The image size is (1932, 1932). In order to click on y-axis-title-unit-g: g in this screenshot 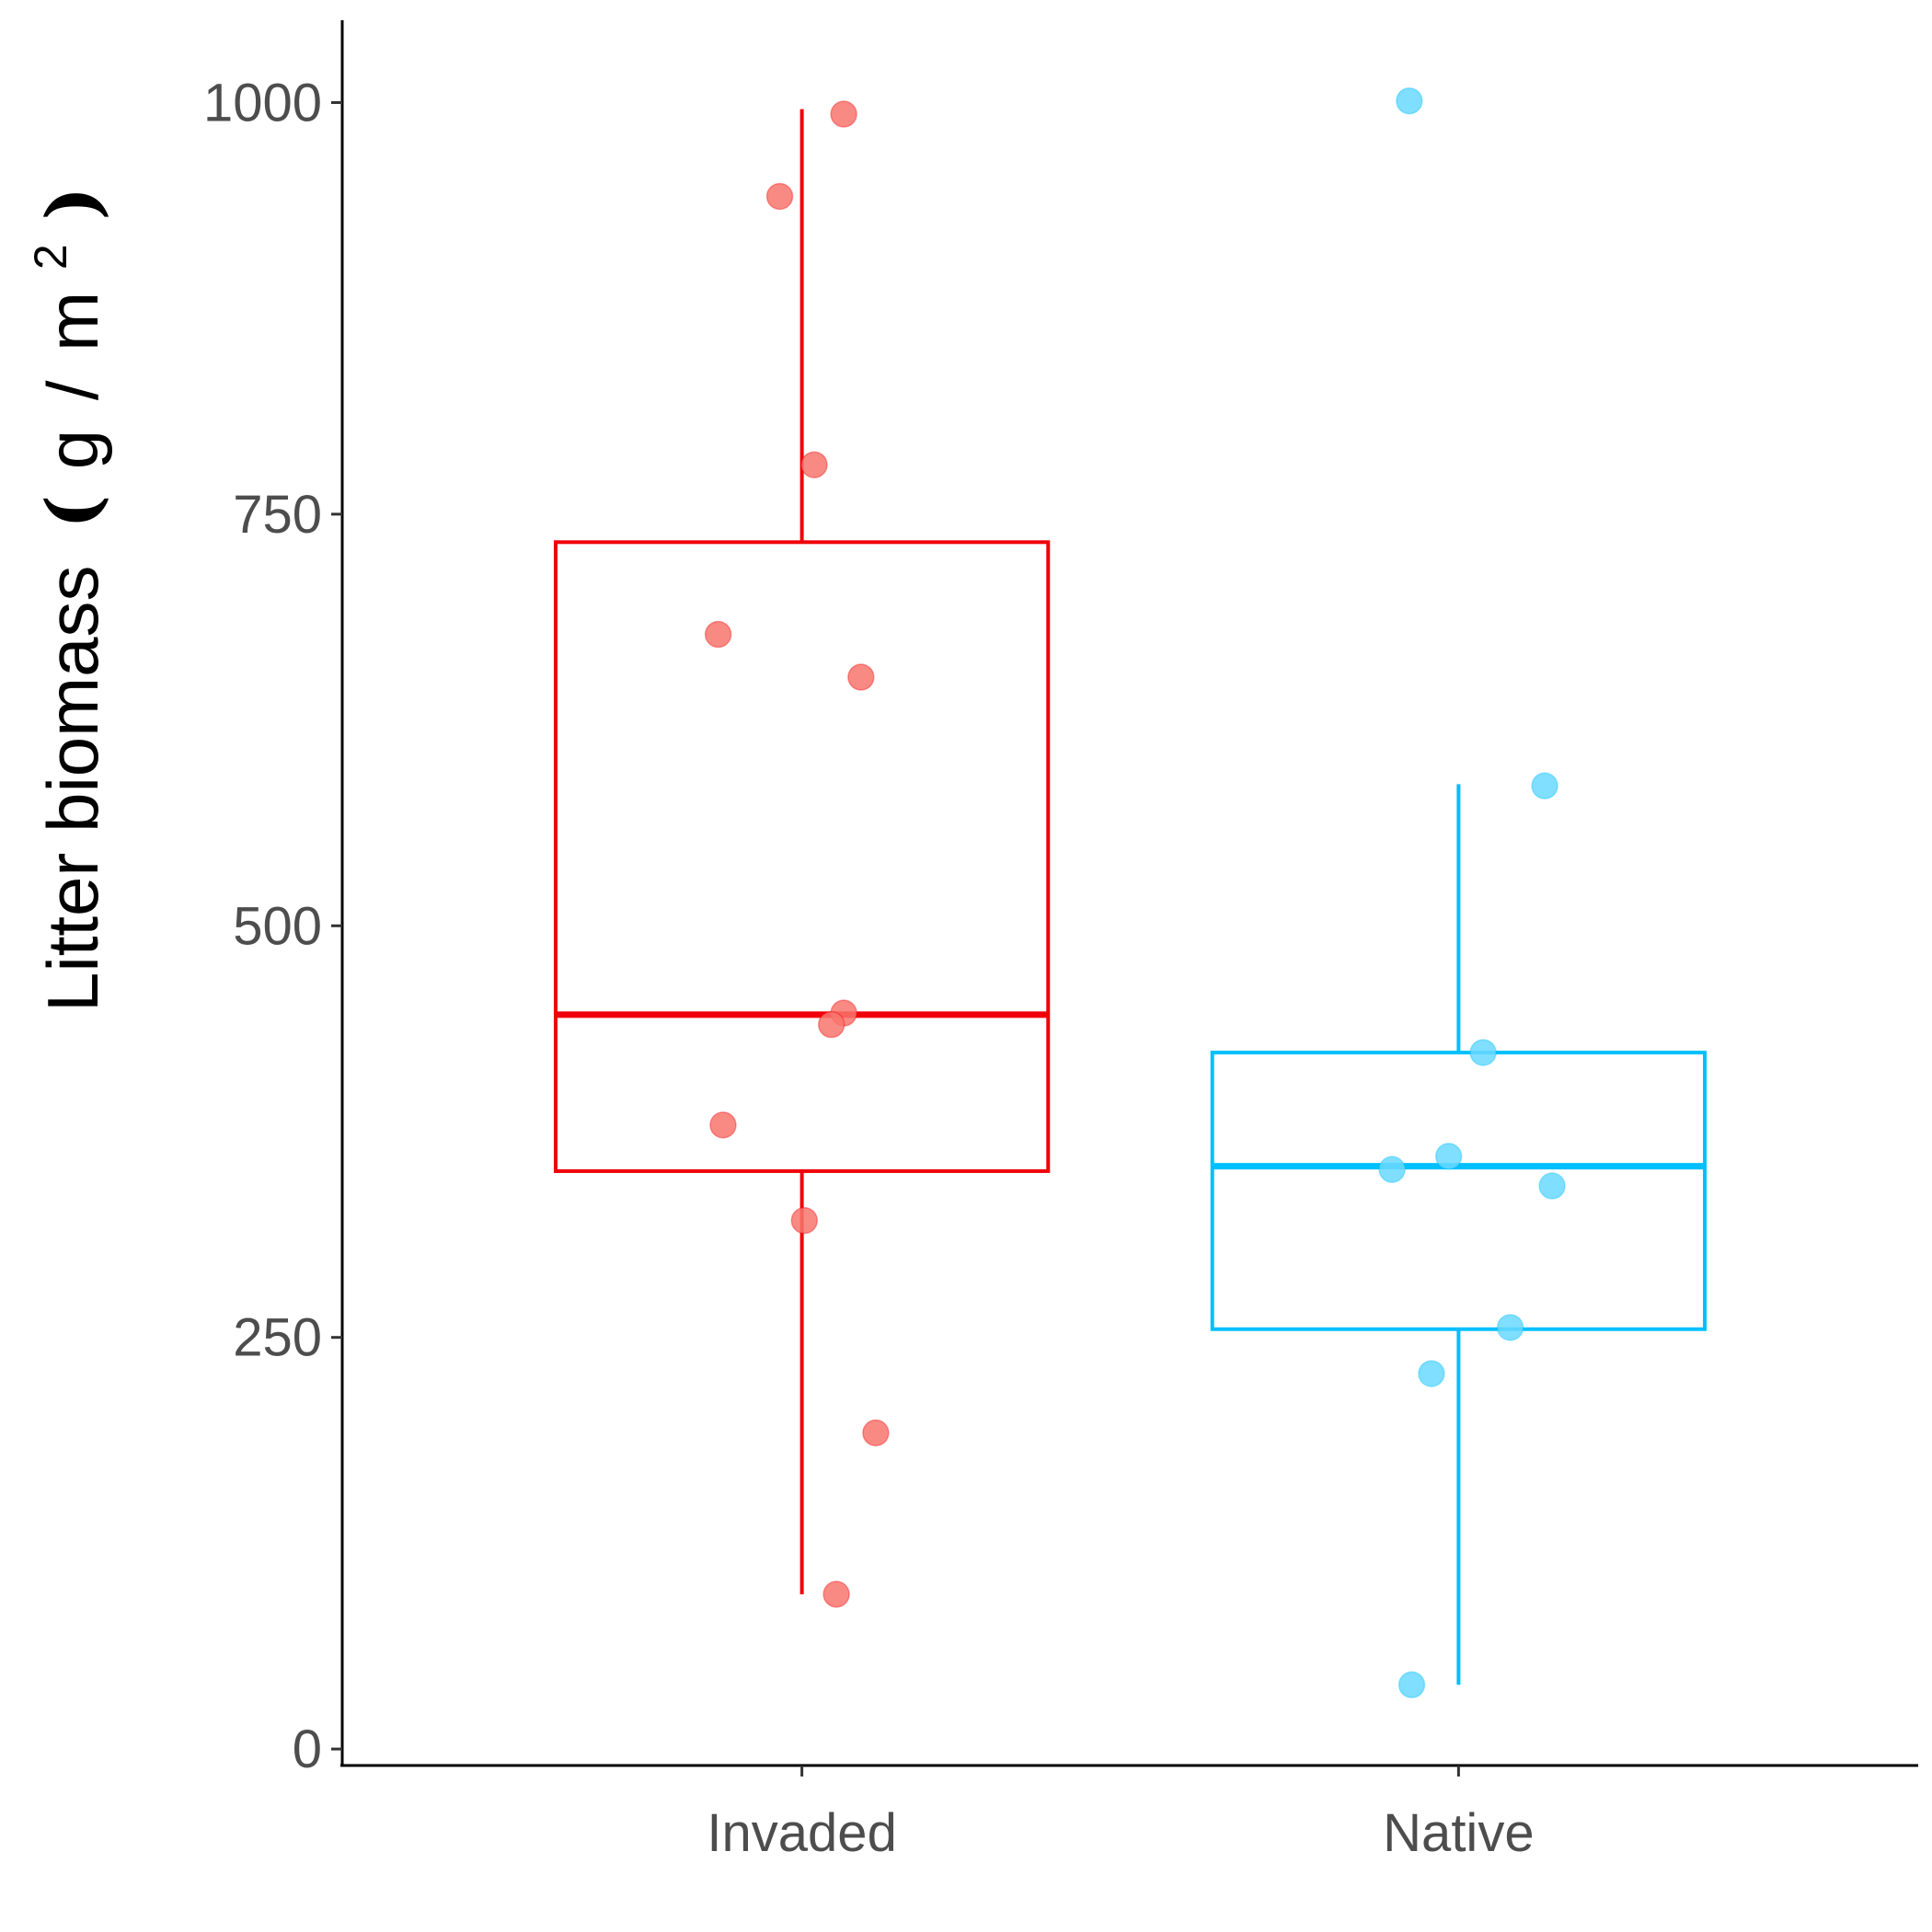, I will do `click(72, 449)`.